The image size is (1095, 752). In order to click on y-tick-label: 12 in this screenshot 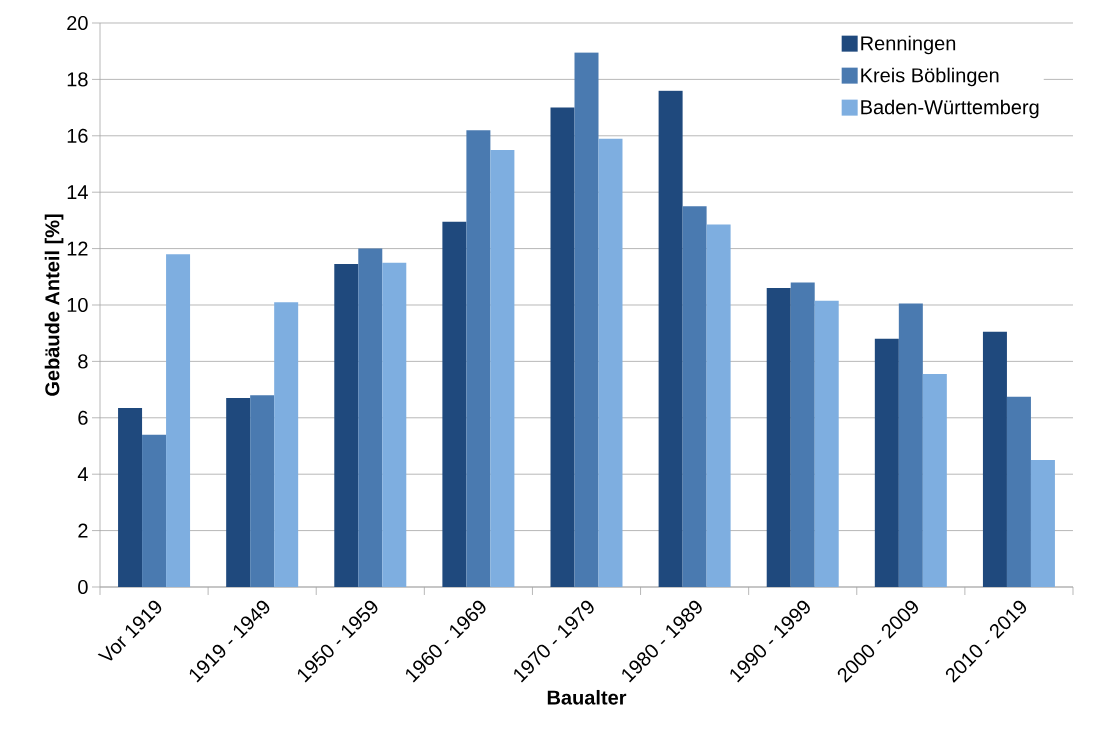, I will do `click(77, 248)`.